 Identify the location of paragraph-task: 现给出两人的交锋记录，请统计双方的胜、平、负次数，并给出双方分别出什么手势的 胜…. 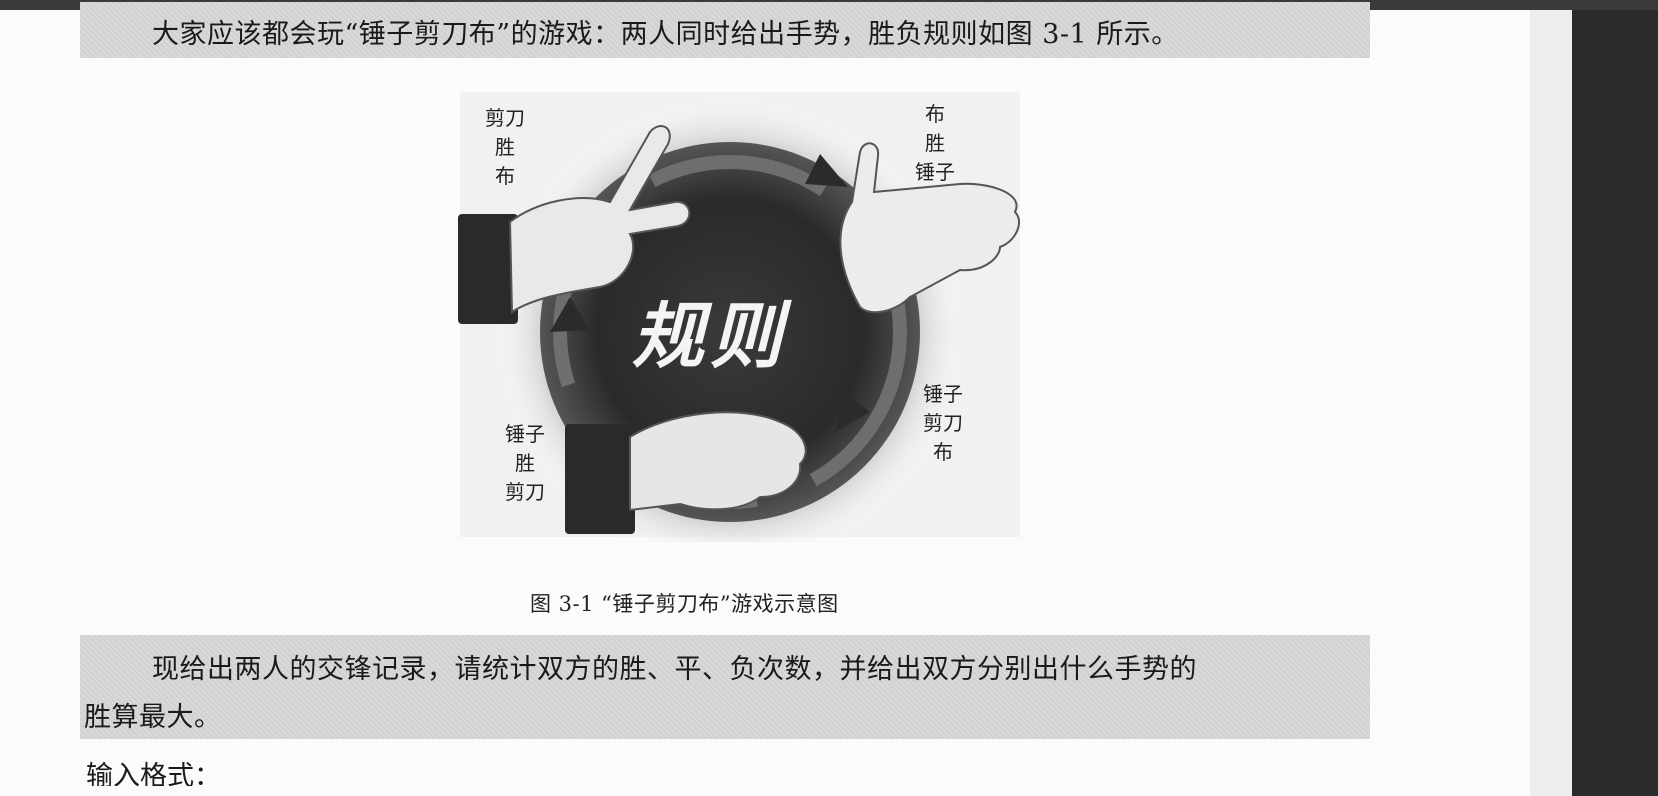
(725, 687).